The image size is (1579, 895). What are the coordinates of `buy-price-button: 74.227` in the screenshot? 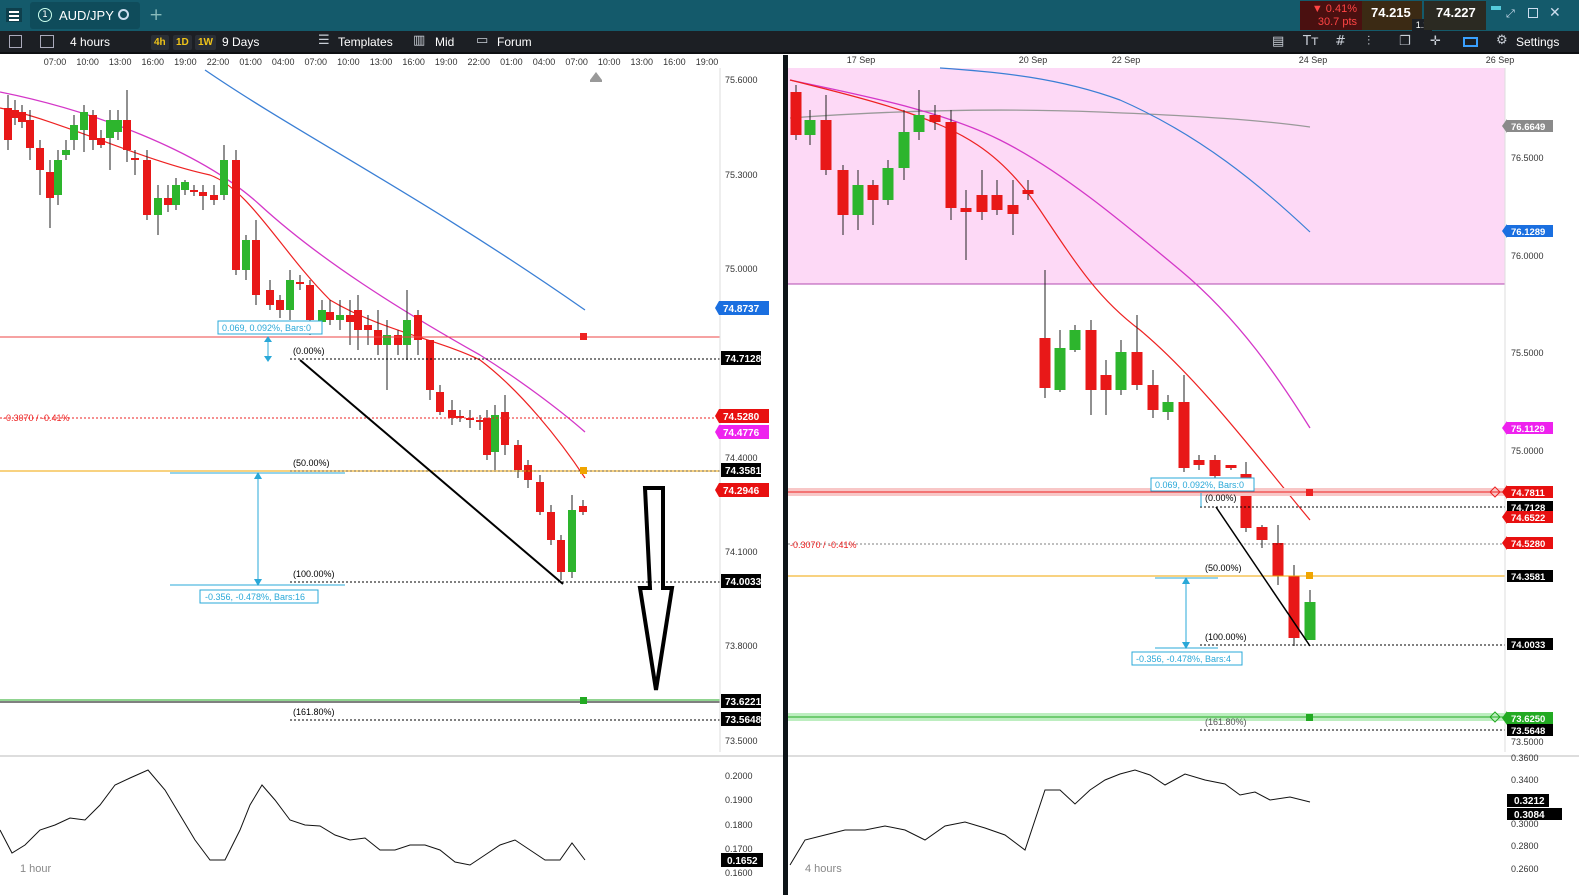 It's located at (1455, 15).